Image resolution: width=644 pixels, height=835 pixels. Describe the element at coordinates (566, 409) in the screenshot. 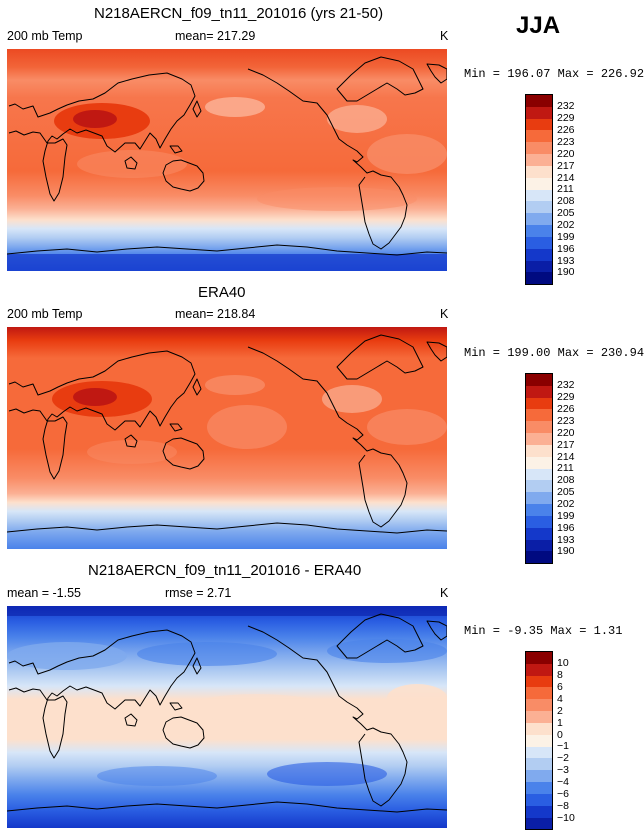

I see `panel-2-tick: 226` at that location.